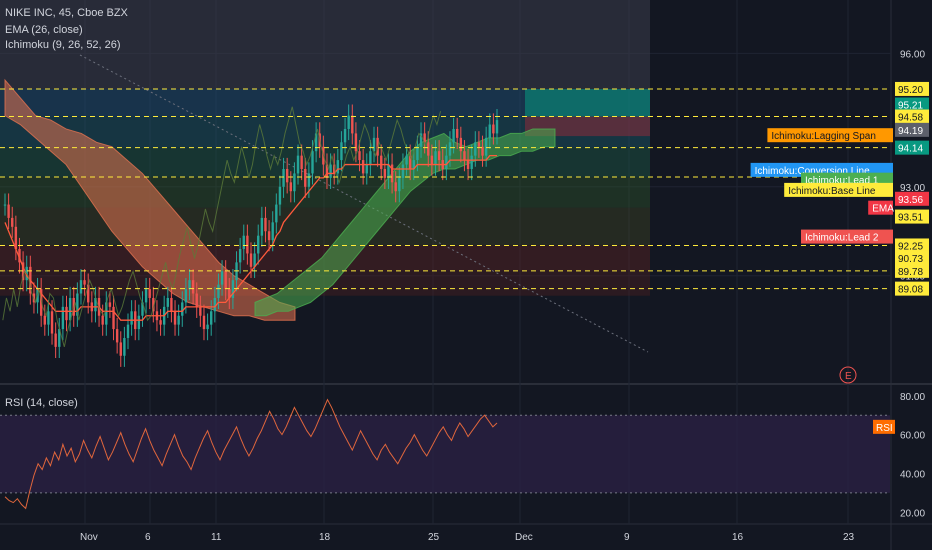 The image size is (932, 550). I want to click on ema-legend: EMA (26, close), so click(44, 30).